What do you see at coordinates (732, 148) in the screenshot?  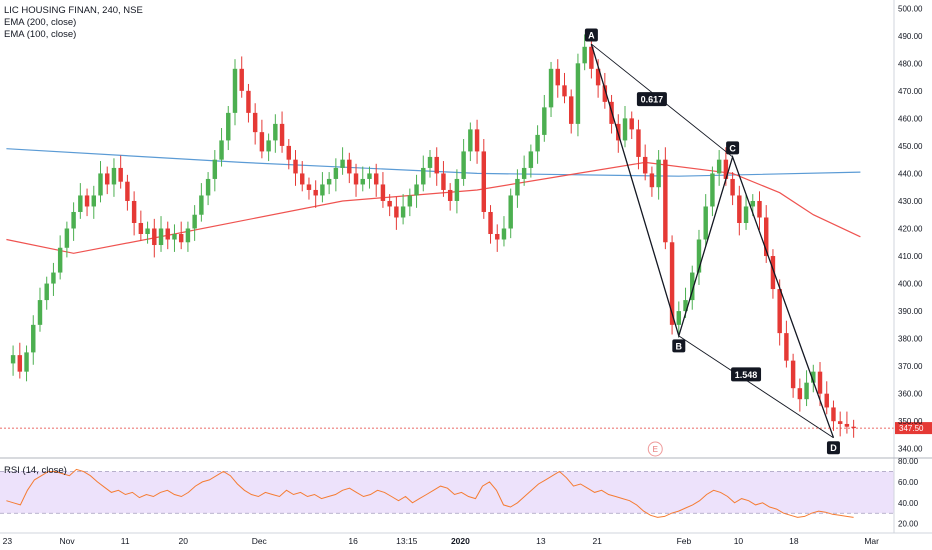 I see `pattern-point-c: C` at bounding box center [732, 148].